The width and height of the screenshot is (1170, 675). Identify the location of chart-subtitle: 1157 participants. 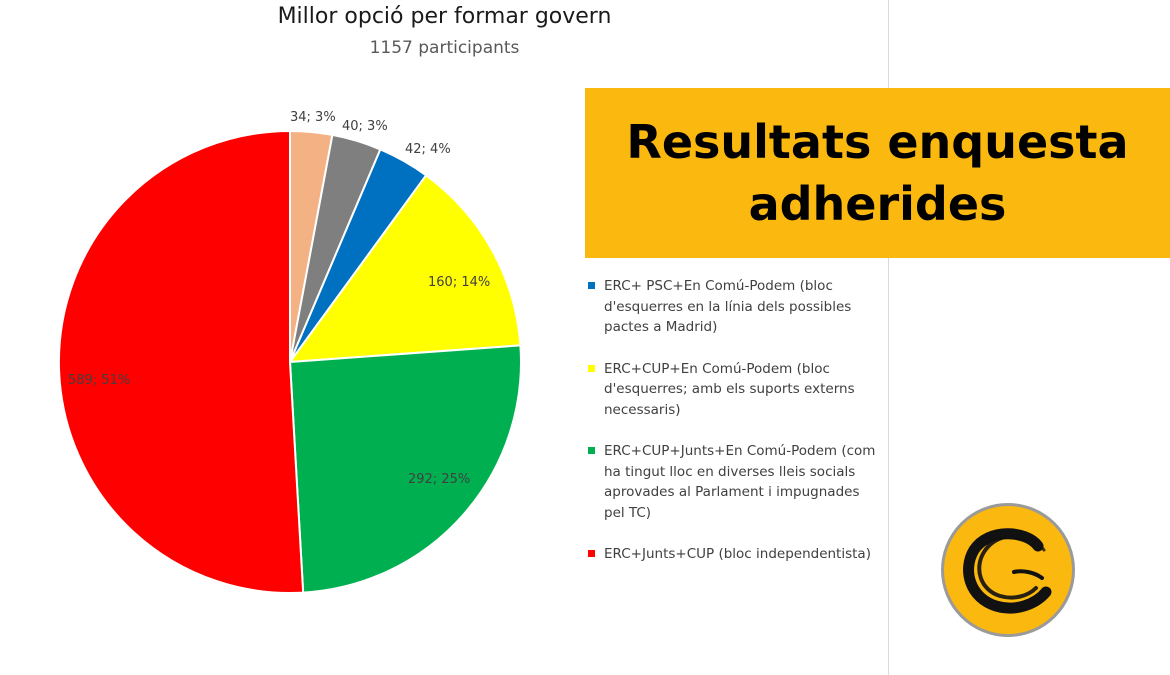
(444, 48).